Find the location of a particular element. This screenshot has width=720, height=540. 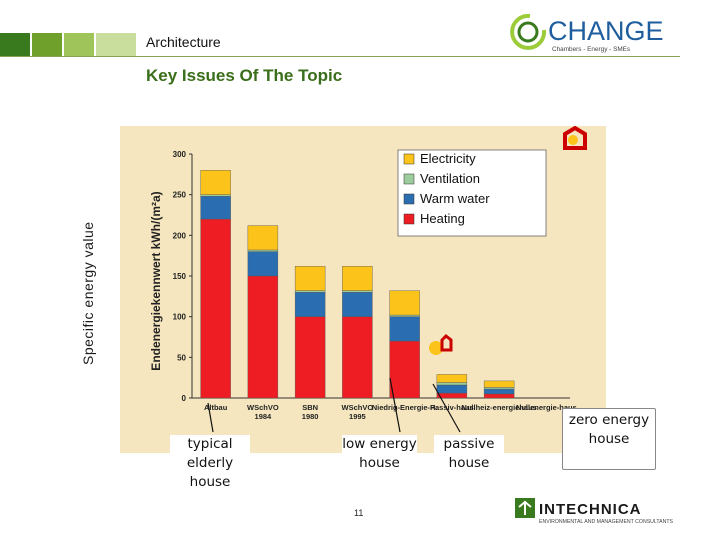

y-tick-label: 150 is located at coordinates (180, 276).